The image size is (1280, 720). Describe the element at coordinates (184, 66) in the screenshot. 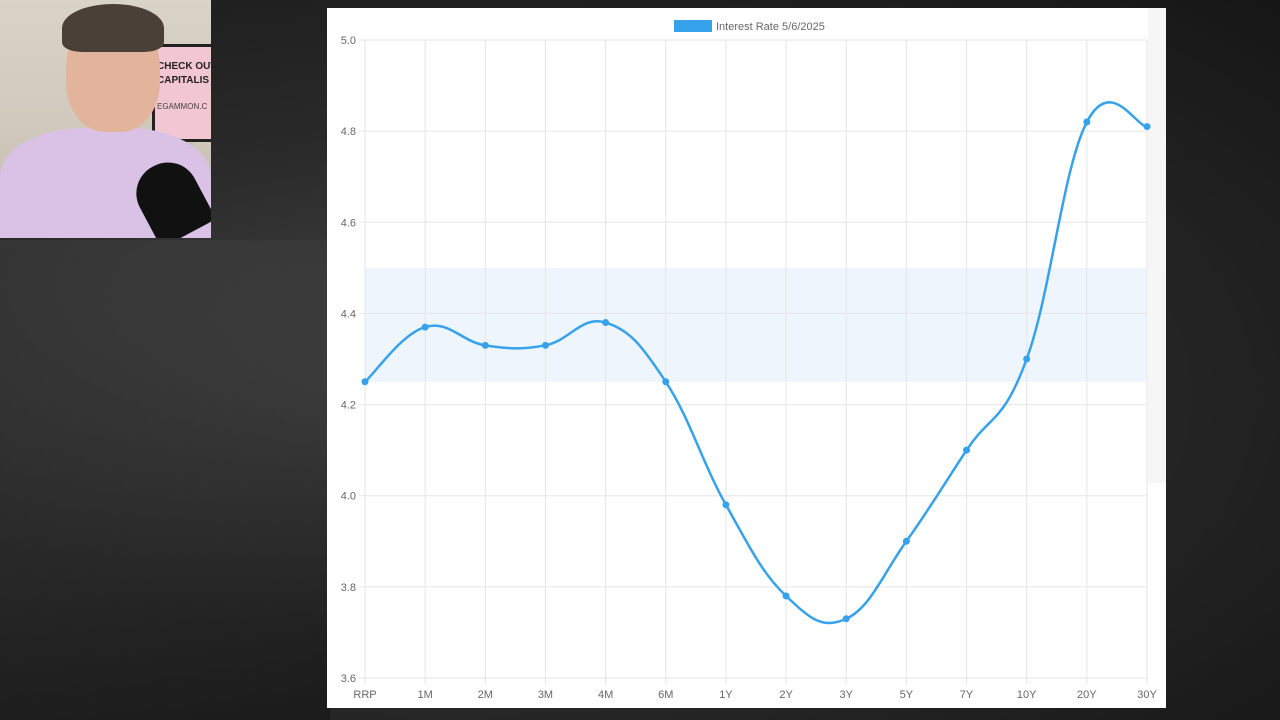

I see `sign-line-1: CHECK OUT` at that location.